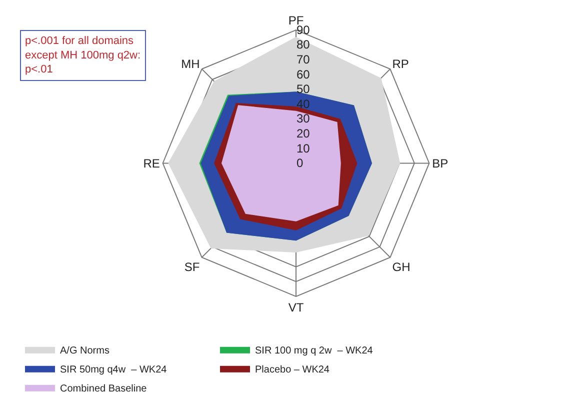 This screenshot has height=412, width=582. Describe the element at coordinates (303, 74) in the screenshot. I see `y-tick-label: 60` at that location.